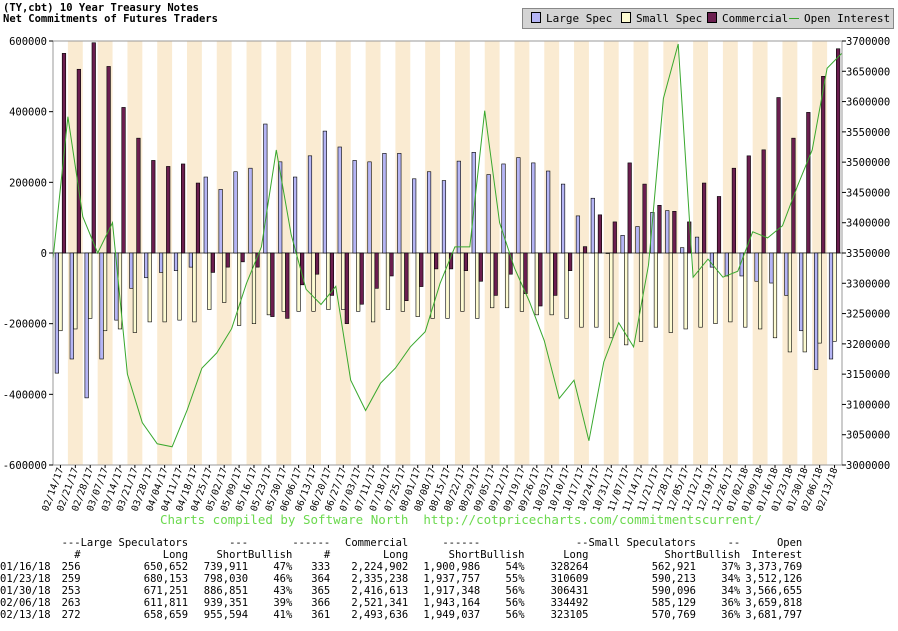  Describe the element at coordinates (380, 579) in the screenshot. I see `table-cell: 2,335,238` at that location.